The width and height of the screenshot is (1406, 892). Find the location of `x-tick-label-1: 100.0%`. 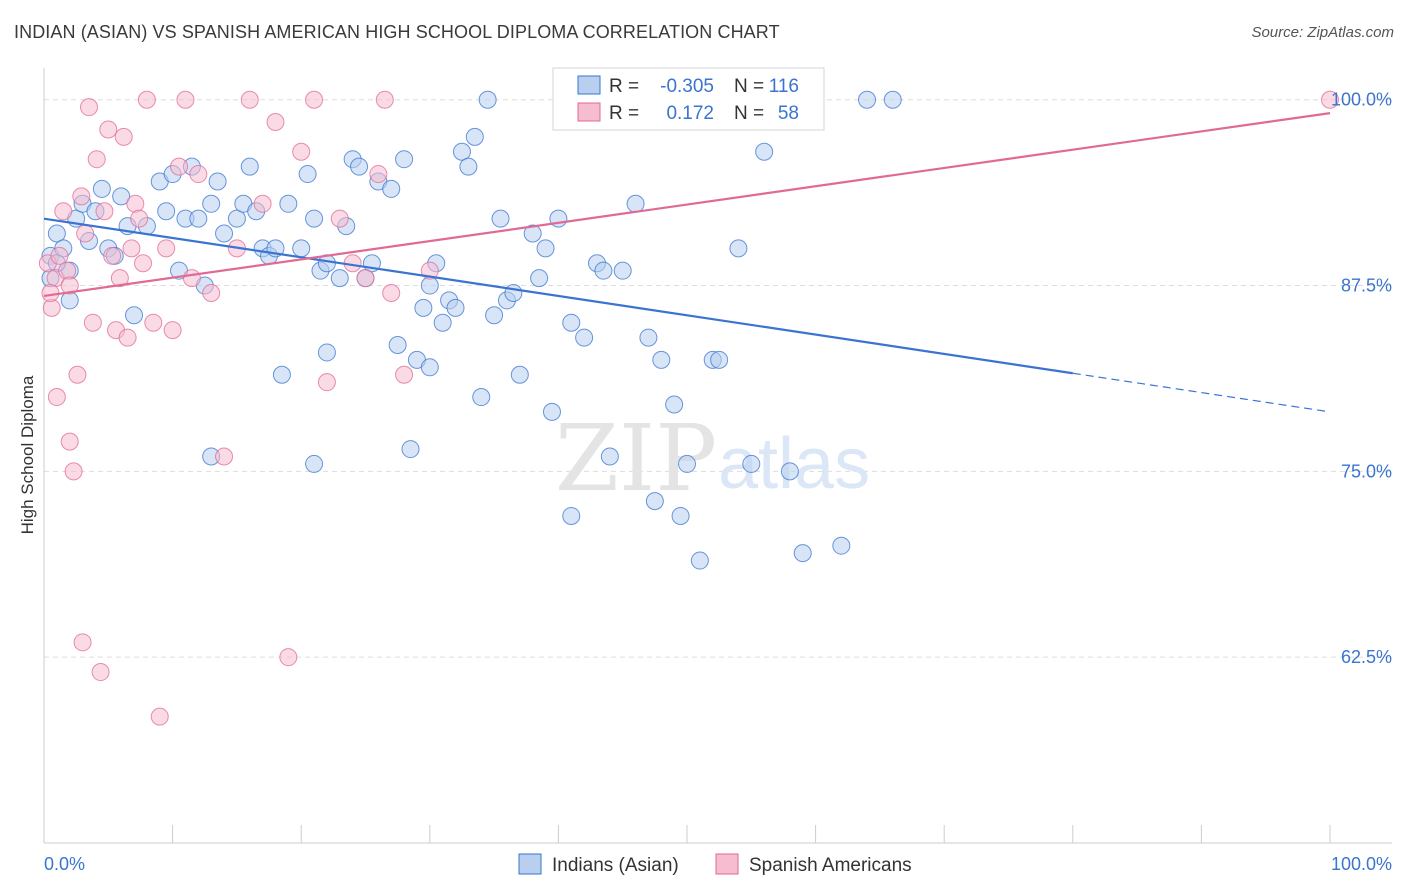

x-tick-label-1: 100.0% is located at coordinates (1361, 864).